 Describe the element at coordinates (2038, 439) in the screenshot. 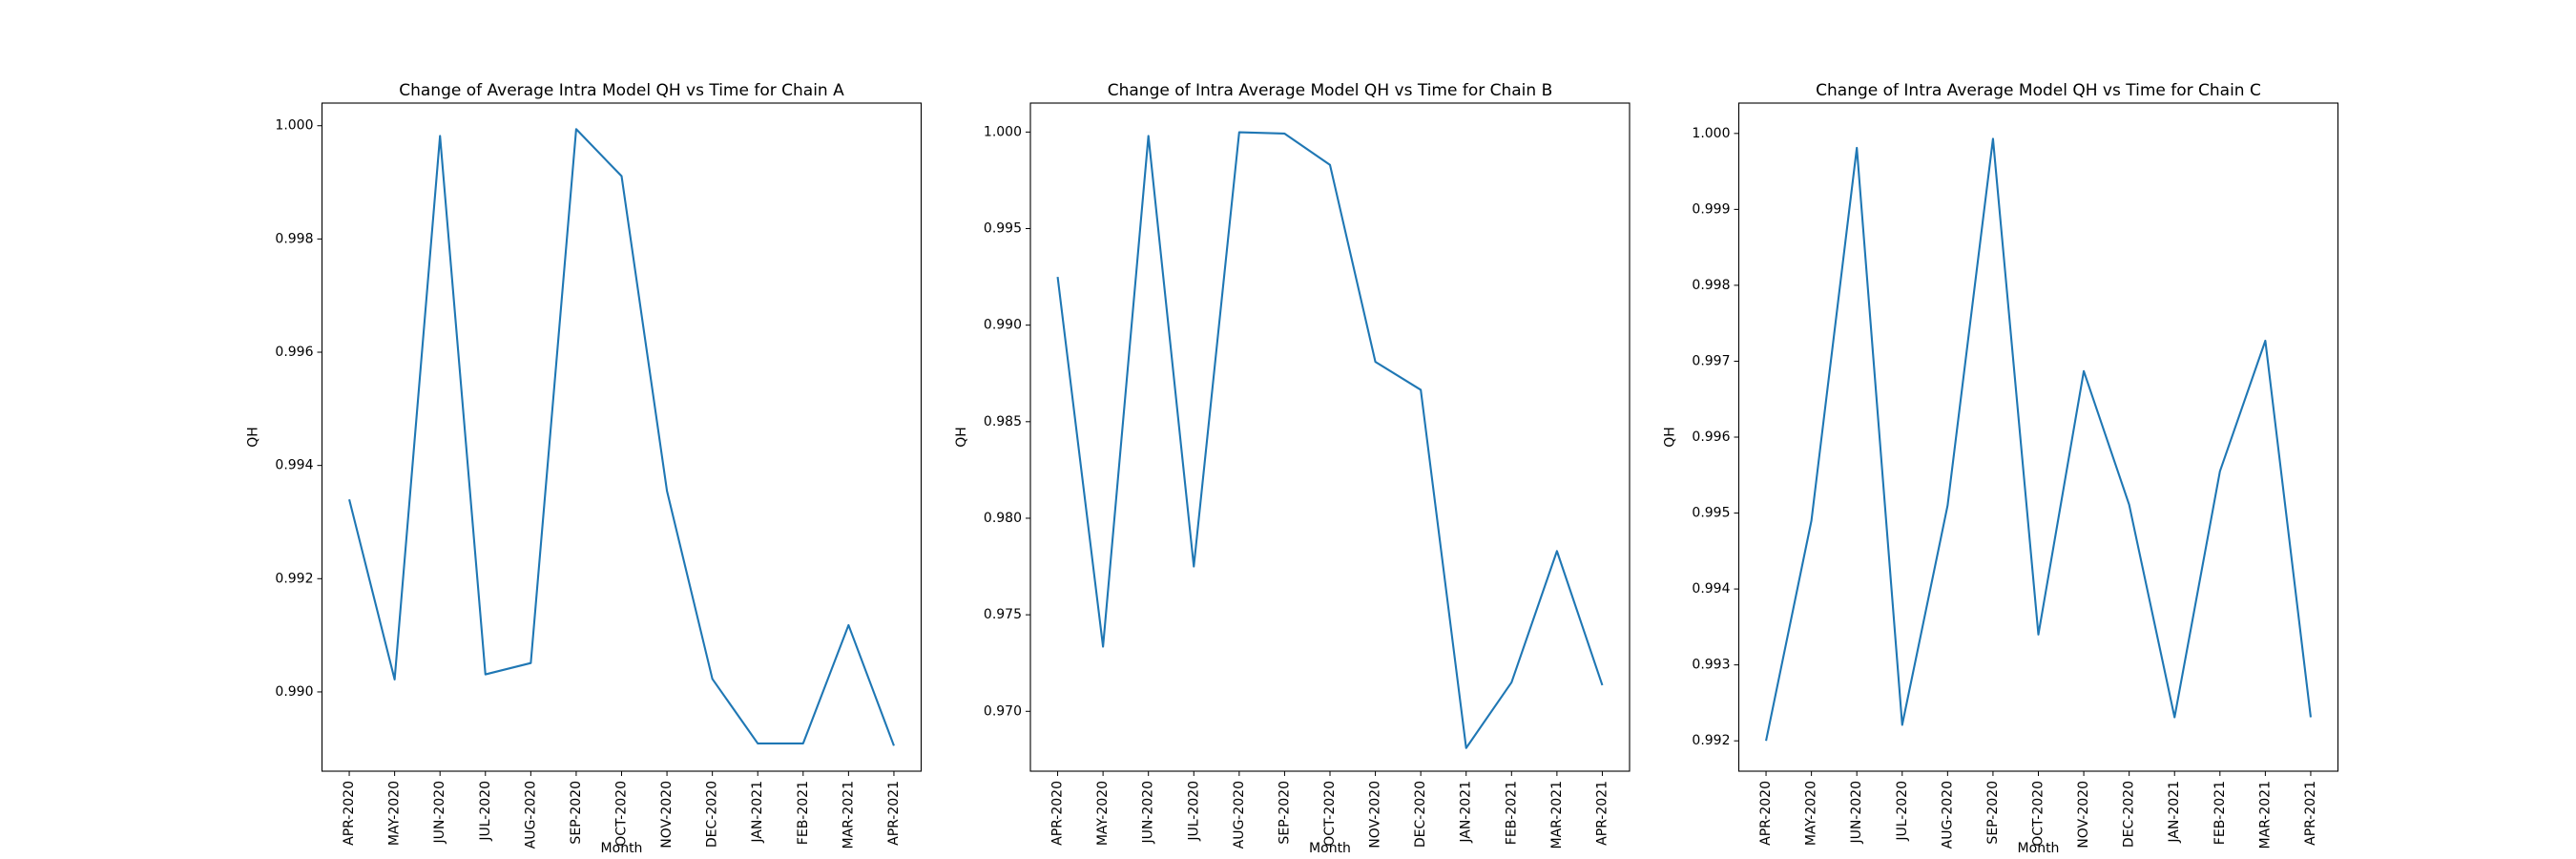

I see `series-line` at that location.